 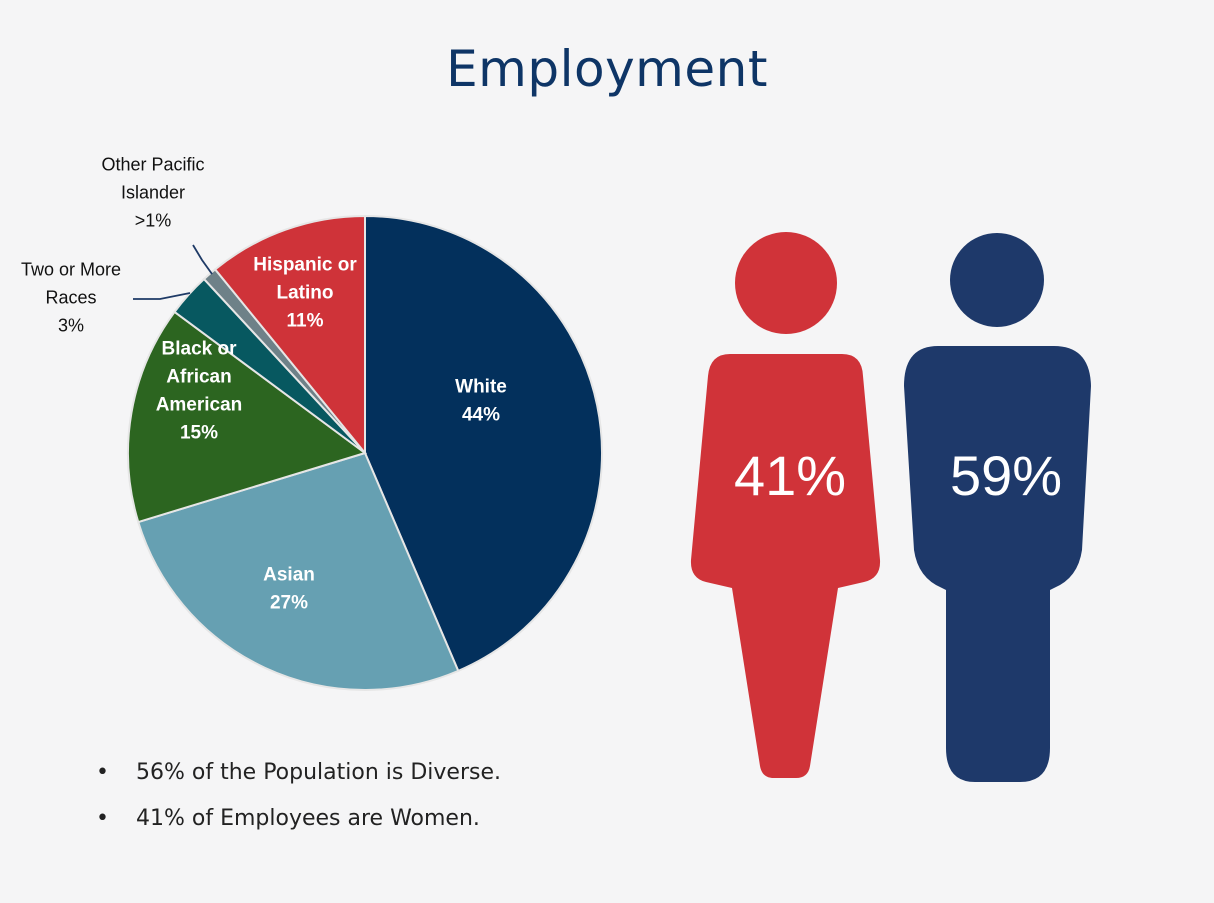 What do you see at coordinates (308, 818) in the screenshot?
I see `summary-bullet-text: 41% of Employees are Women.` at bounding box center [308, 818].